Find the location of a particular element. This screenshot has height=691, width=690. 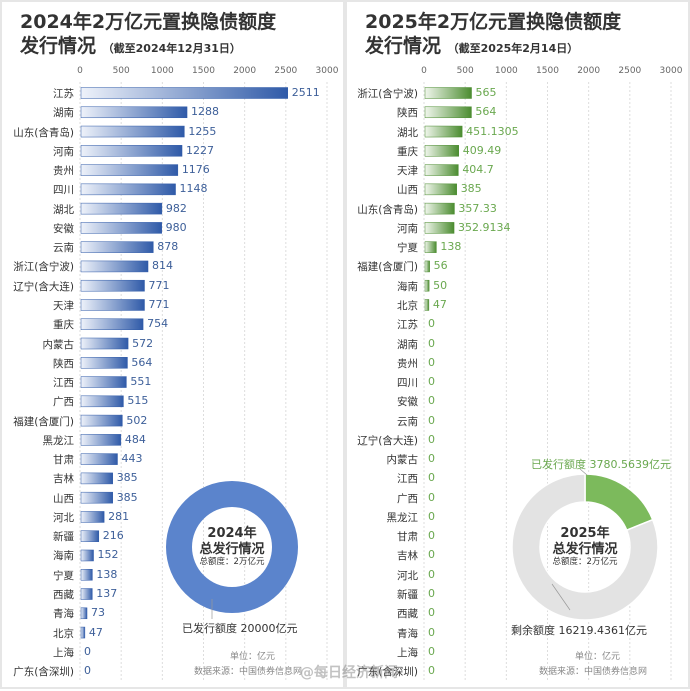

source-label: 数据来源：中国债券信息网 is located at coordinates (248, 672).